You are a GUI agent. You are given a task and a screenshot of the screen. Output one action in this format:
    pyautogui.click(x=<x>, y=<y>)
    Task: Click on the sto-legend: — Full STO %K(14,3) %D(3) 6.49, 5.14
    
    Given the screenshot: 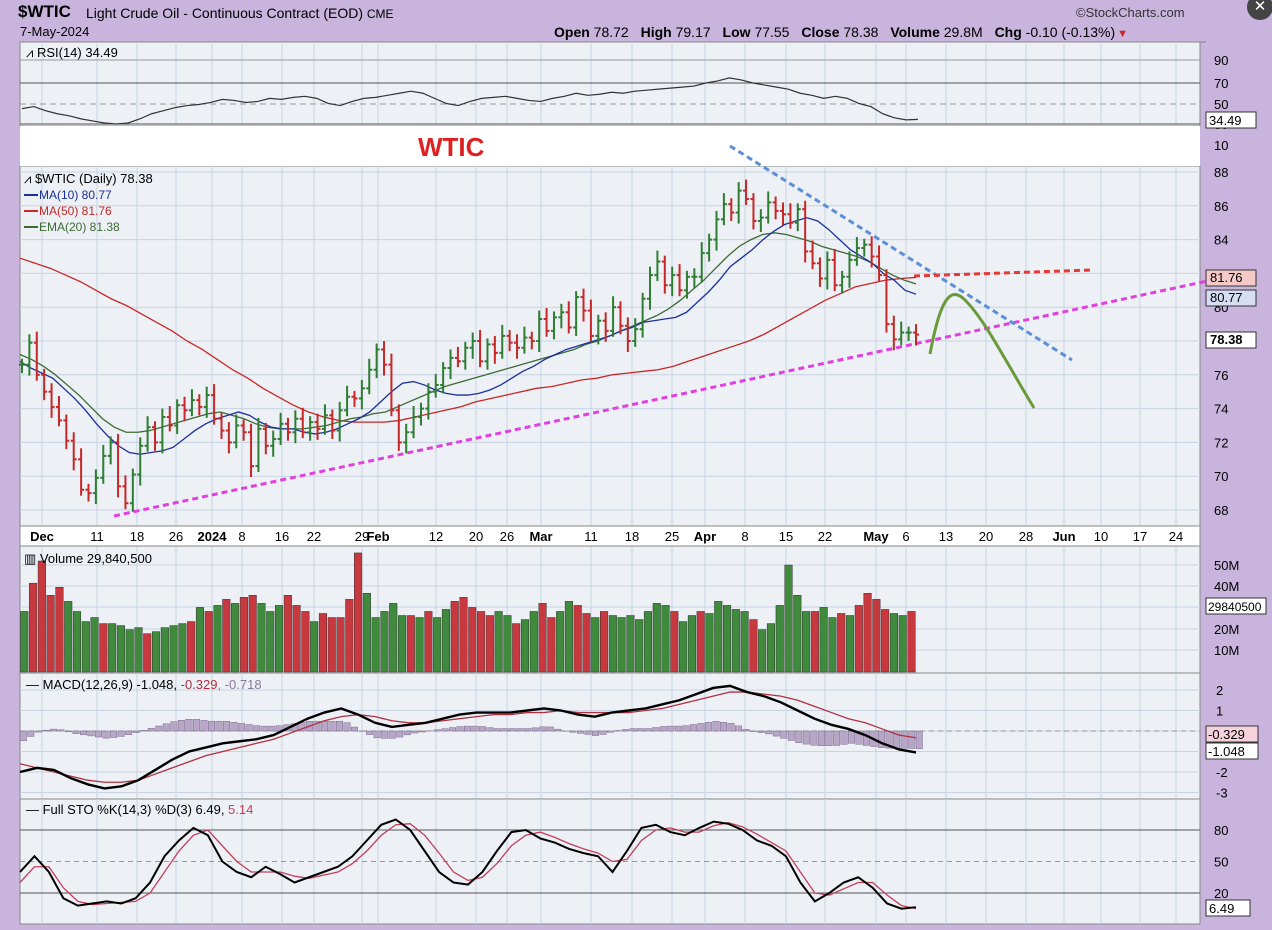 What is the action you would take?
    pyautogui.click(x=139, y=809)
    